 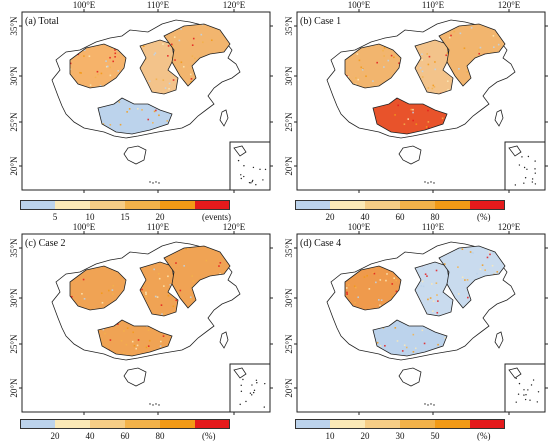 What do you see at coordinates (146, 431) in the screenshot?
I see `colorbar-c: 20 40 60 80 (%)` at bounding box center [146, 431].